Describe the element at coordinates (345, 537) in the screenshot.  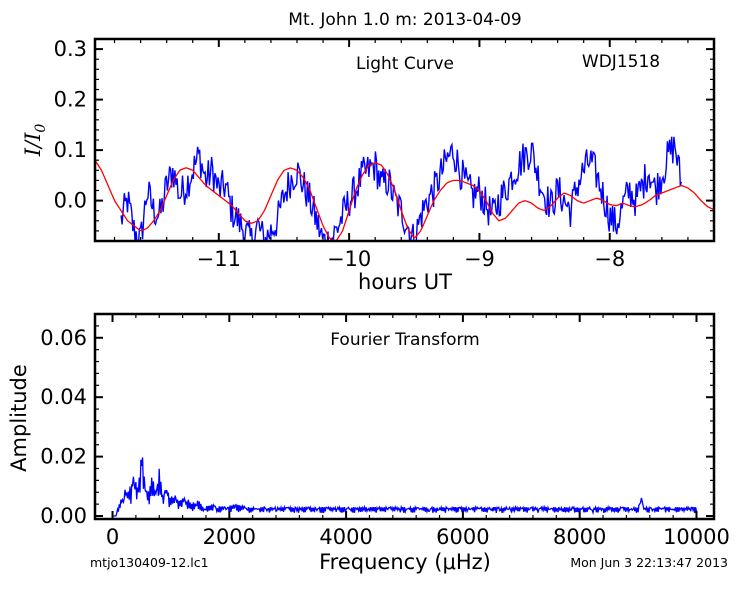
I see `fourier-xtick-label: 4000` at that location.